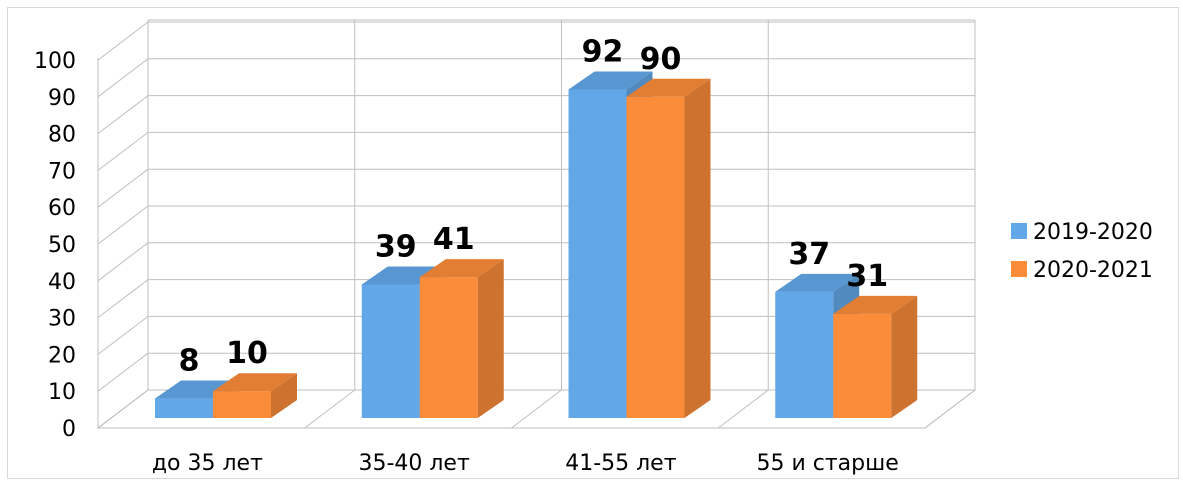 This screenshot has height=480, width=1183. What do you see at coordinates (1093, 270) in the screenshot?
I see `legend-label: 2020-2021` at bounding box center [1093, 270].